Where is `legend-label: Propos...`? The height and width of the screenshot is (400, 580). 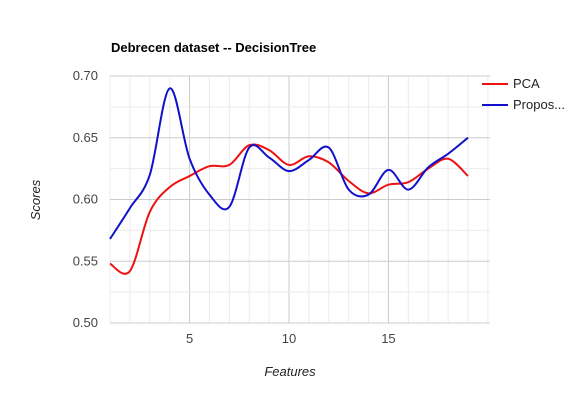
legend-label: Propos... is located at coordinates (539, 104).